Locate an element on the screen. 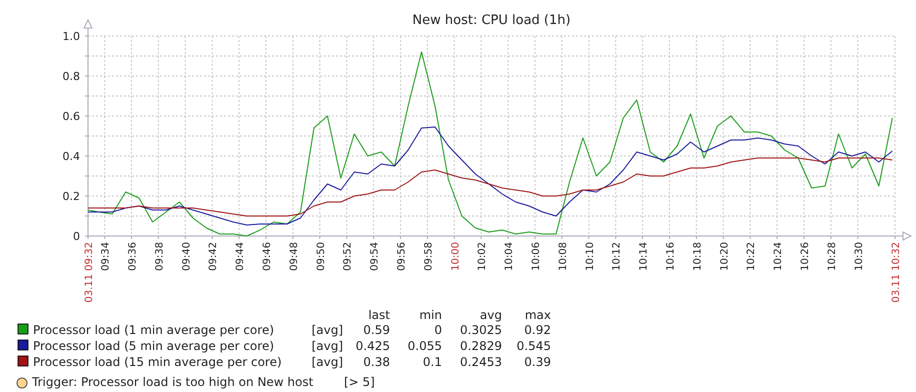  text: avg is located at coordinates (491, 315).